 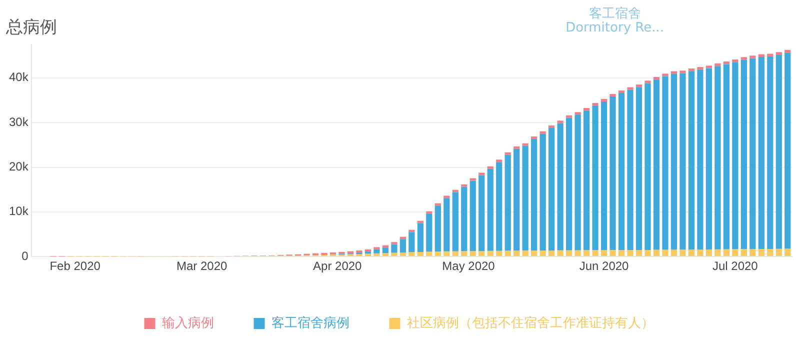 What do you see at coordinates (19, 211) in the screenshot?
I see `y-tick-label: 10k` at bounding box center [19, 211].